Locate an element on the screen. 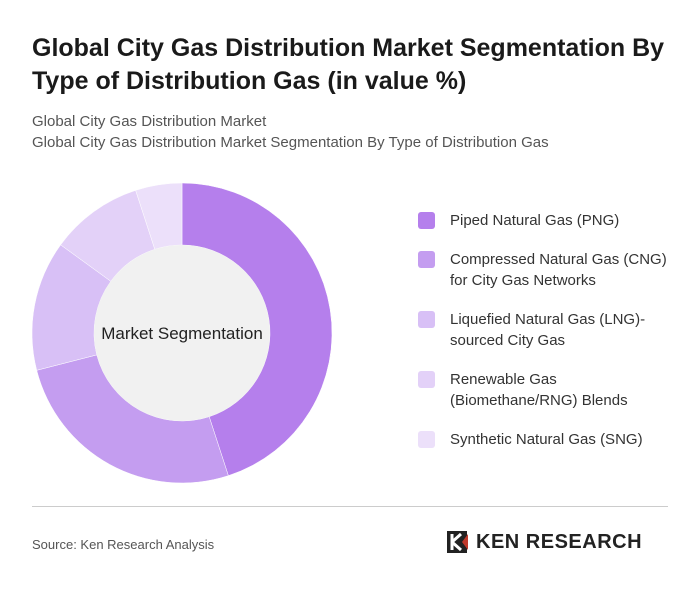 This screenshot has height=591, width=700. legend-item: Renewable Gas (Biomethane/RNG) Blends is located at coordinates (543, 390).